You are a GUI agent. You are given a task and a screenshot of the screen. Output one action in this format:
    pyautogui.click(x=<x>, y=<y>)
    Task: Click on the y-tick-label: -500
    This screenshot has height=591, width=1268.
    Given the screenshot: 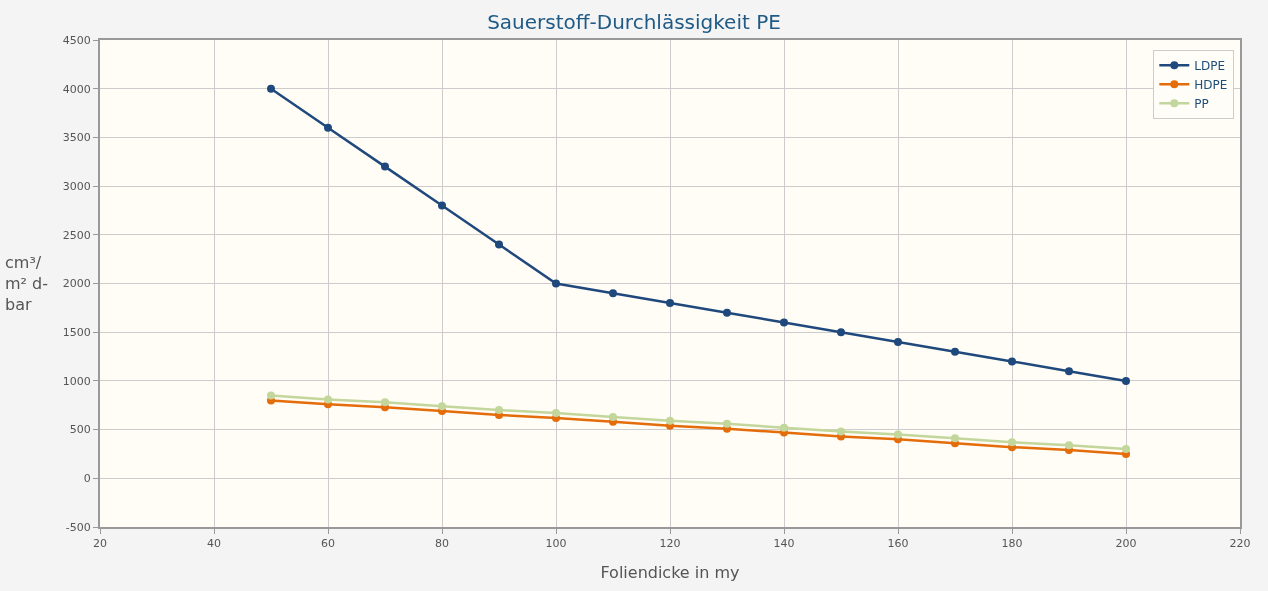 What is the action you would take?
    pyautogui.click(x=78, y=527)
    